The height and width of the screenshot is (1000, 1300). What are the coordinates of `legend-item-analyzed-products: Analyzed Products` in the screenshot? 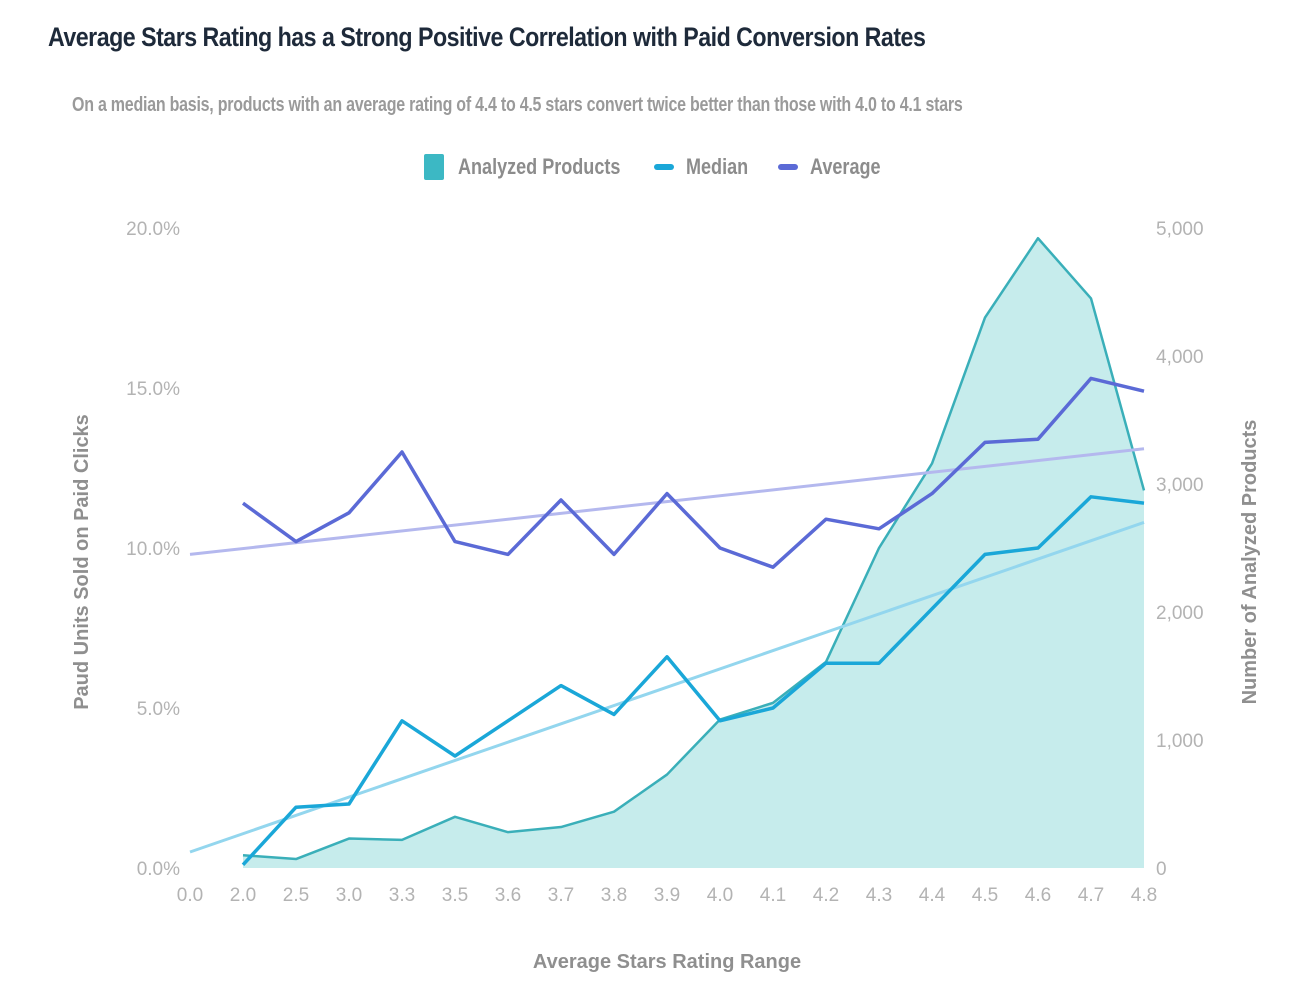 It's located at (540, 167).